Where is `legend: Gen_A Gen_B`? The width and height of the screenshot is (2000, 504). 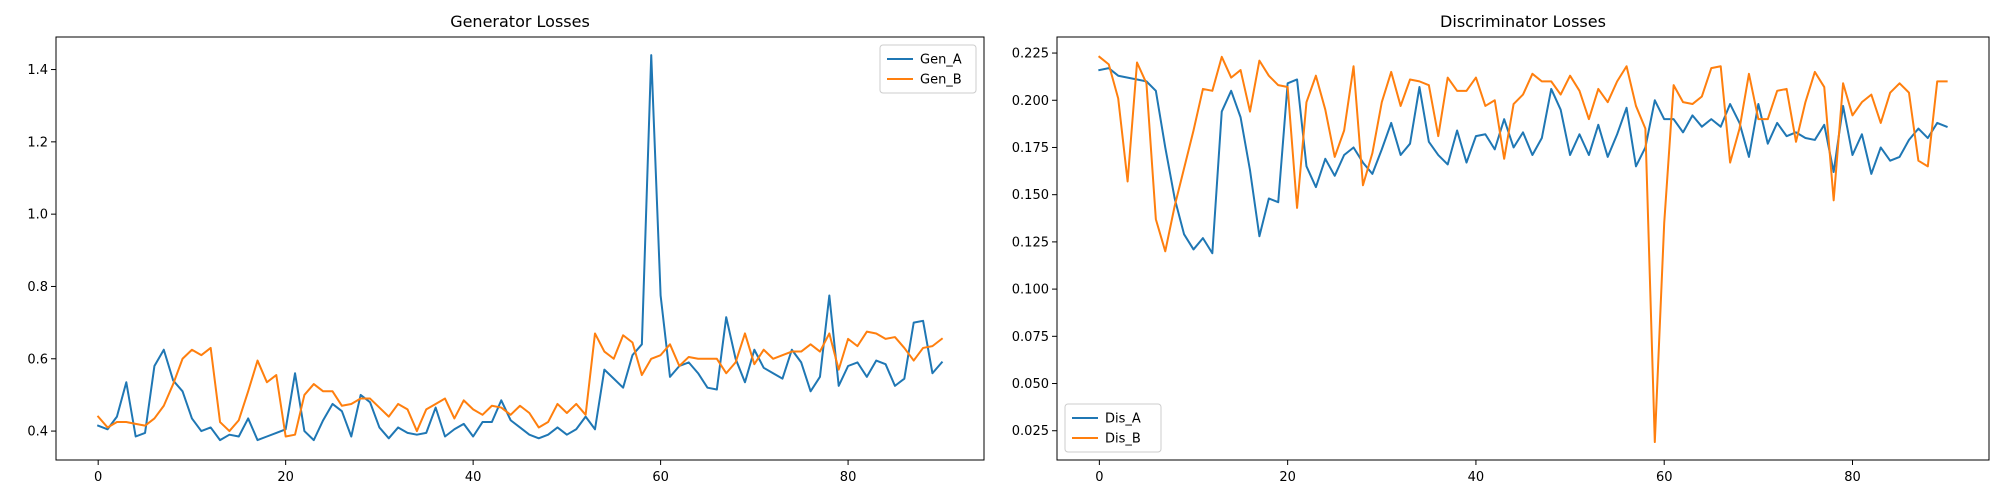 legend: Gen_A Gen_B is located at coordinates (928, 69).